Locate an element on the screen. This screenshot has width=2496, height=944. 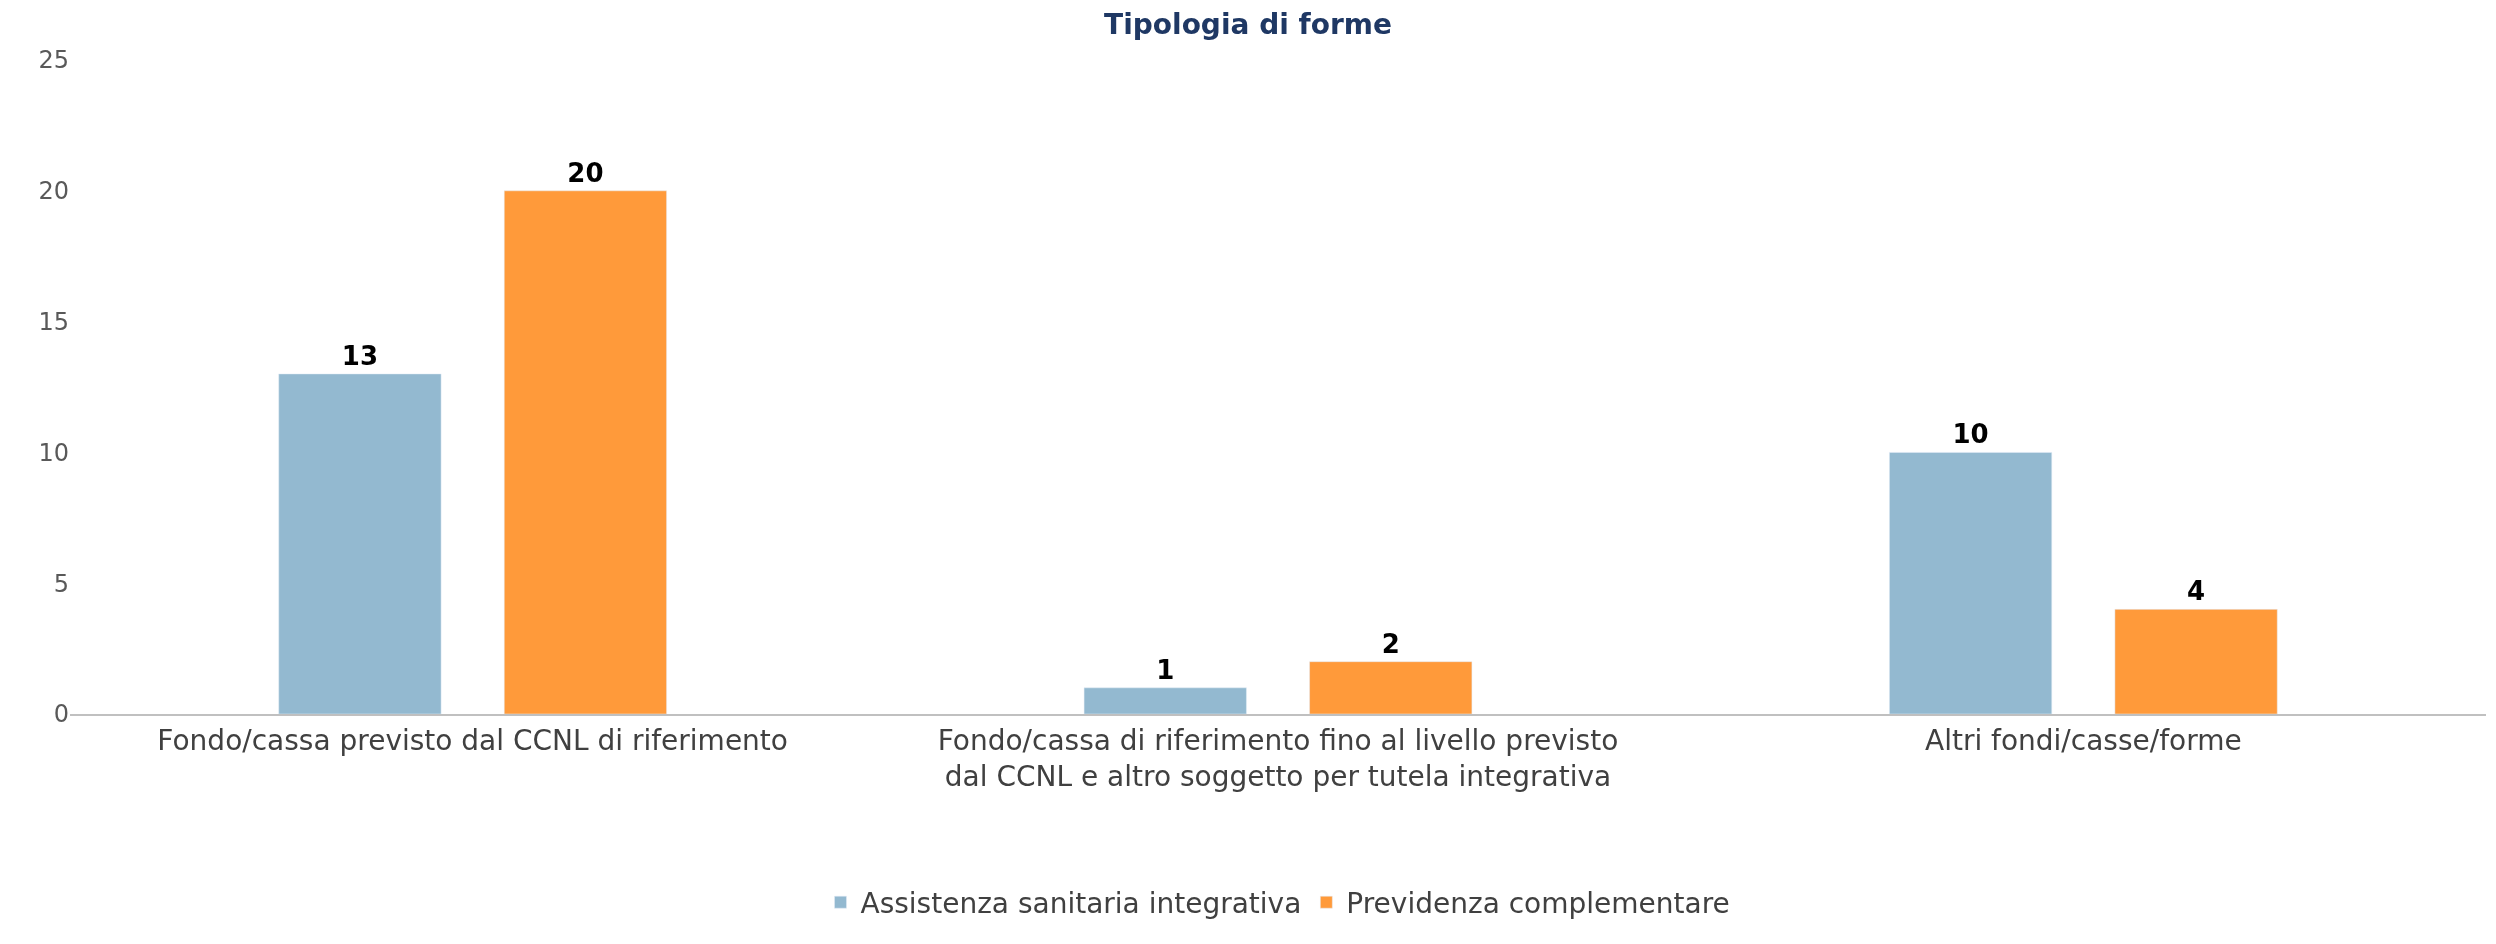
y-tick-label: 5 is located at coordinates (61, 583).